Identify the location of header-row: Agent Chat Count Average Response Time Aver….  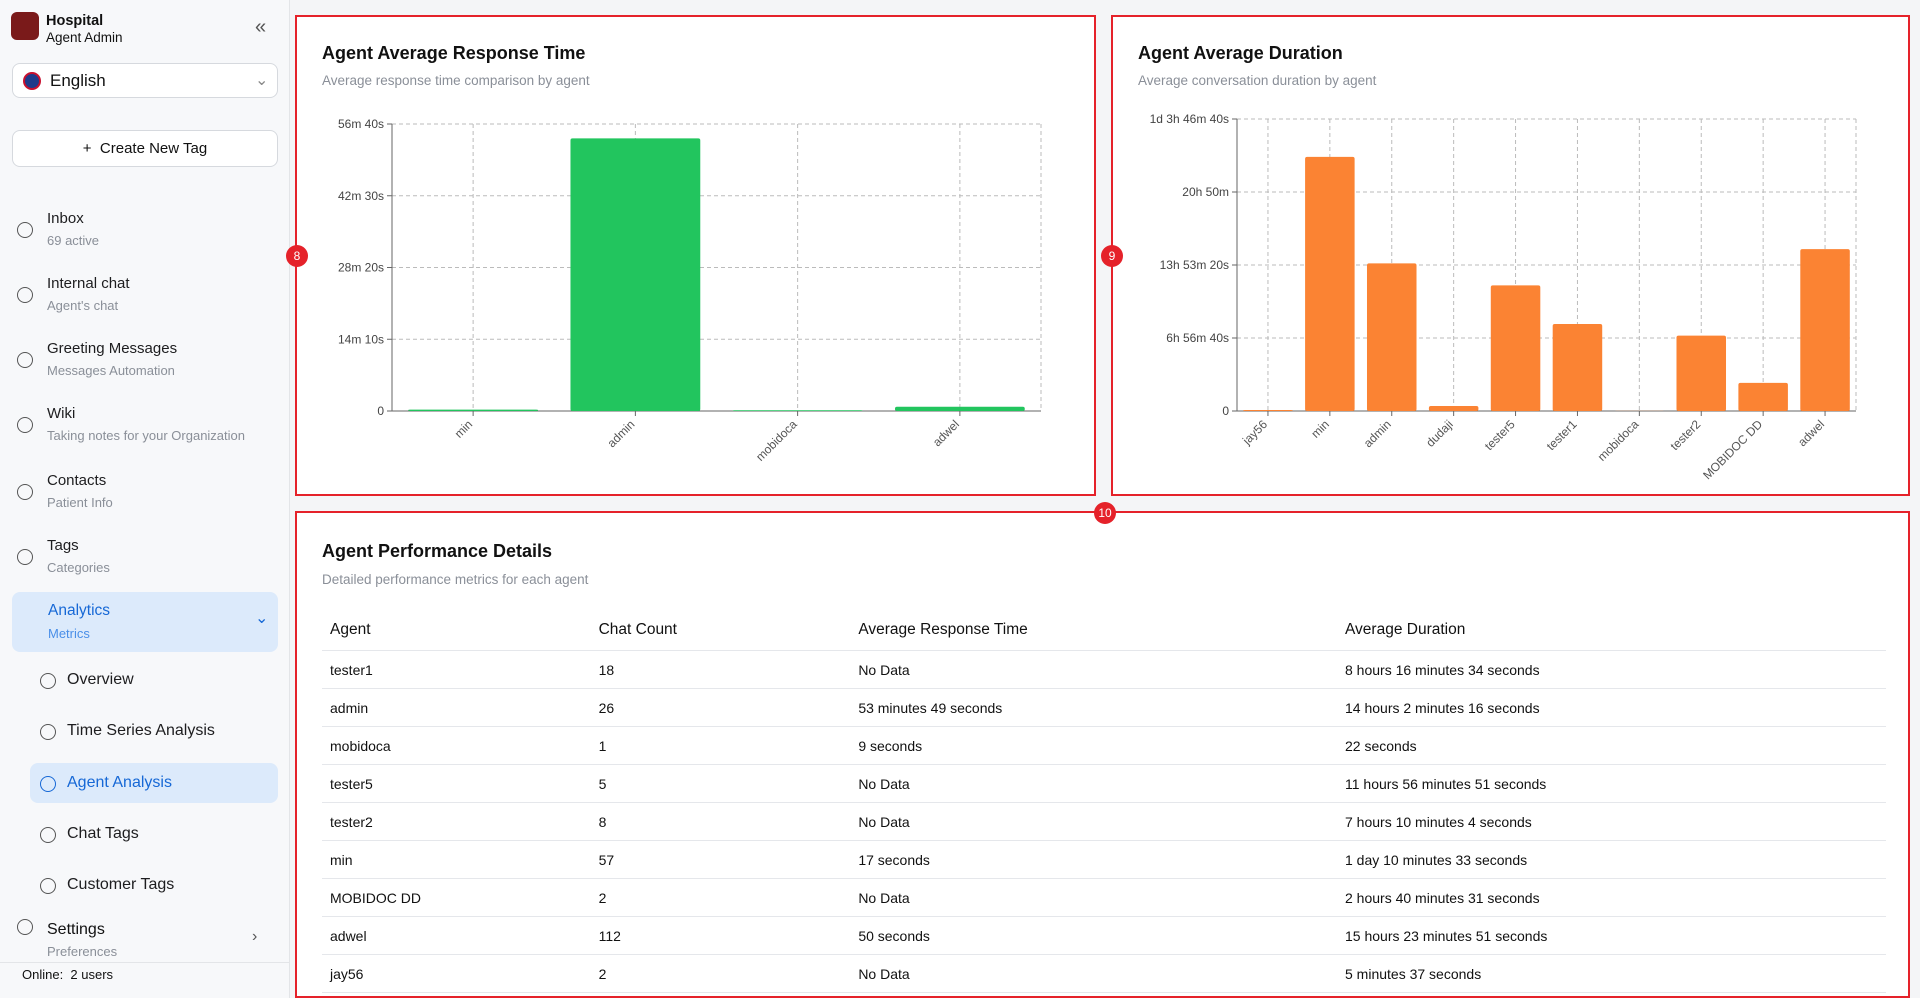
(1104, 630).